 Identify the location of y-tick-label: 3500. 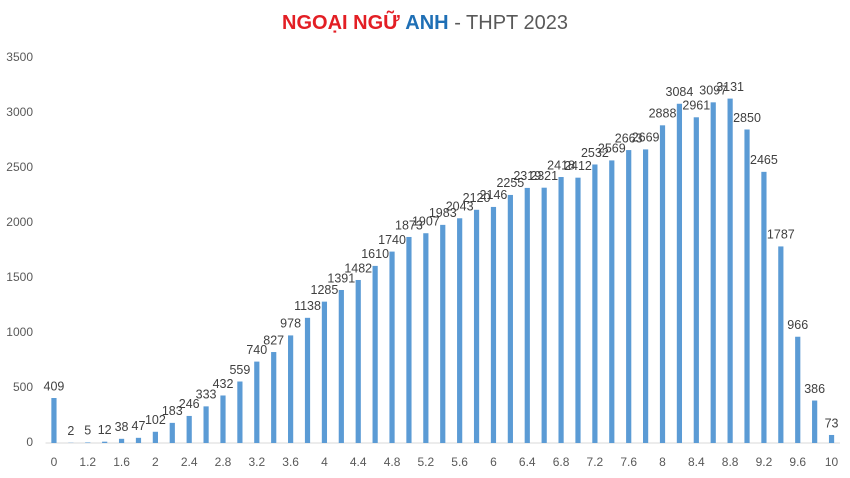
(19, 57).